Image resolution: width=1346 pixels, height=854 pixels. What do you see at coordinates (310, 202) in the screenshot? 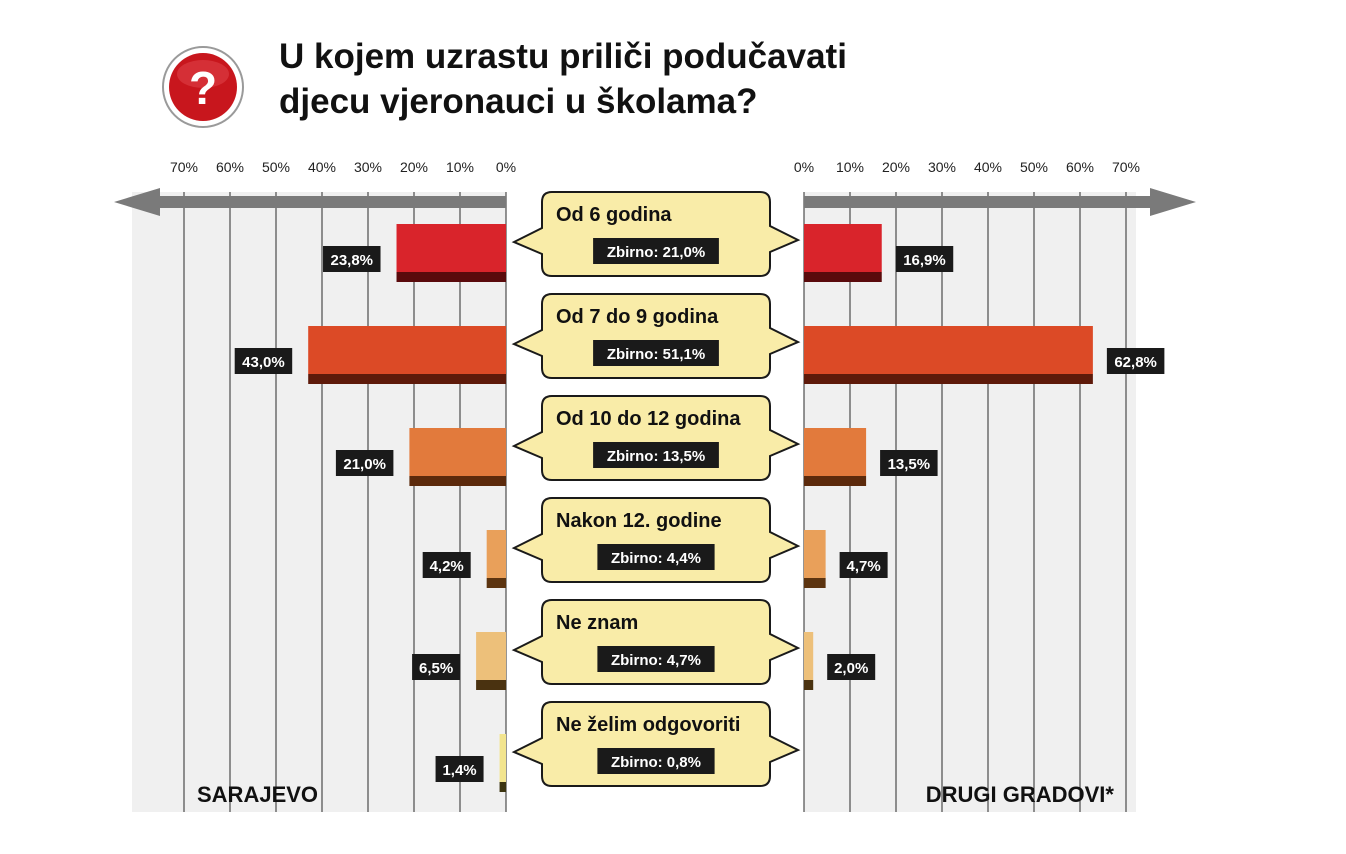
I see `left-axis-arrow` at bounding box center [310, 202].